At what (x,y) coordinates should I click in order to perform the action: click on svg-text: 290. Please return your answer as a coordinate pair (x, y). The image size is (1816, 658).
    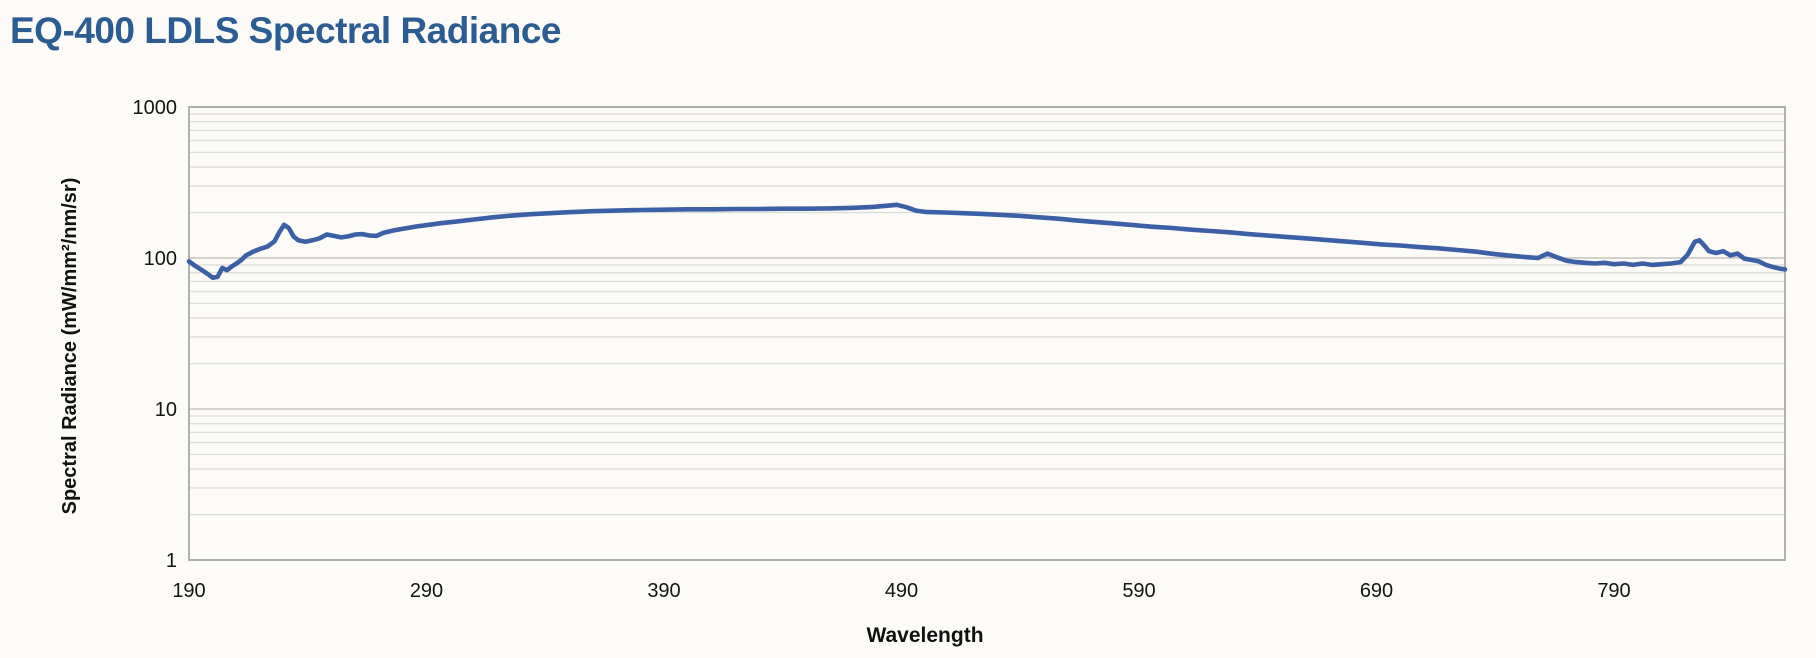
    Looking at the image, I should click on (426, 591).